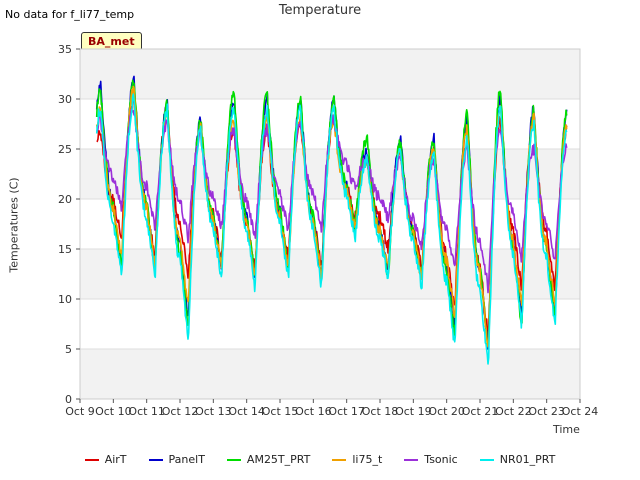 This screenshot has width=640, height=480. Describe the element at coordinates (213, 411) in the screenshot. I see `x-tick-label: Oct 13` at that location.